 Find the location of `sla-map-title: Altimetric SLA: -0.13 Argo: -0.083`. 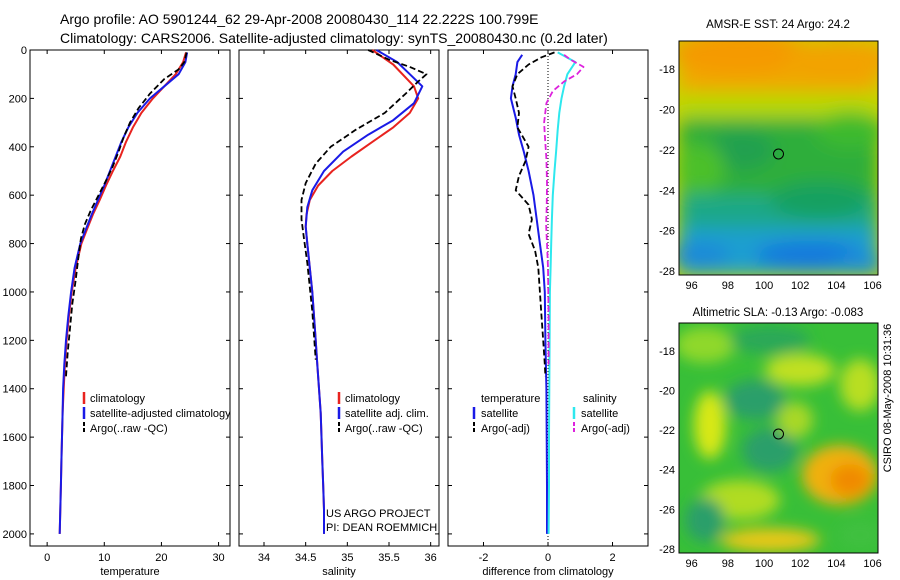

sla-map-title: Altimetric SLA: -0.13 Argo: -0.083 is located at coordinates (778, 313).